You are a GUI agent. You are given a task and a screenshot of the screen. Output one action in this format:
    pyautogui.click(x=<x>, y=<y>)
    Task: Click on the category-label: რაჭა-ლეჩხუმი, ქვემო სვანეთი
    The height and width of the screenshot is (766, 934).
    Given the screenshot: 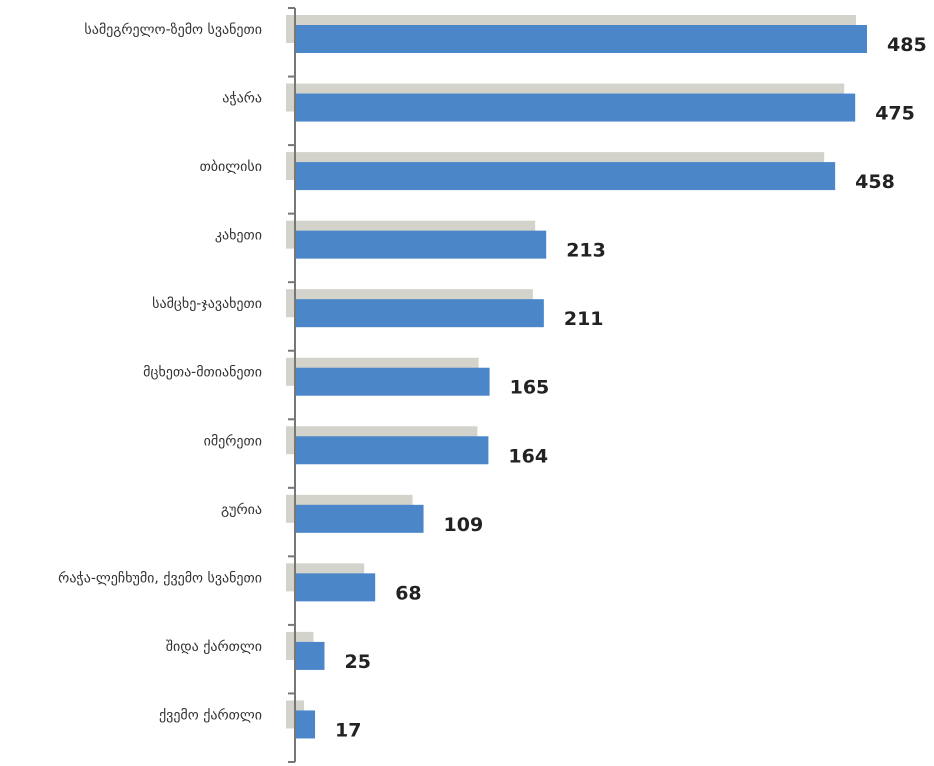 What is the action you would take?
    pyautogui.click(x=160, y=577)
    